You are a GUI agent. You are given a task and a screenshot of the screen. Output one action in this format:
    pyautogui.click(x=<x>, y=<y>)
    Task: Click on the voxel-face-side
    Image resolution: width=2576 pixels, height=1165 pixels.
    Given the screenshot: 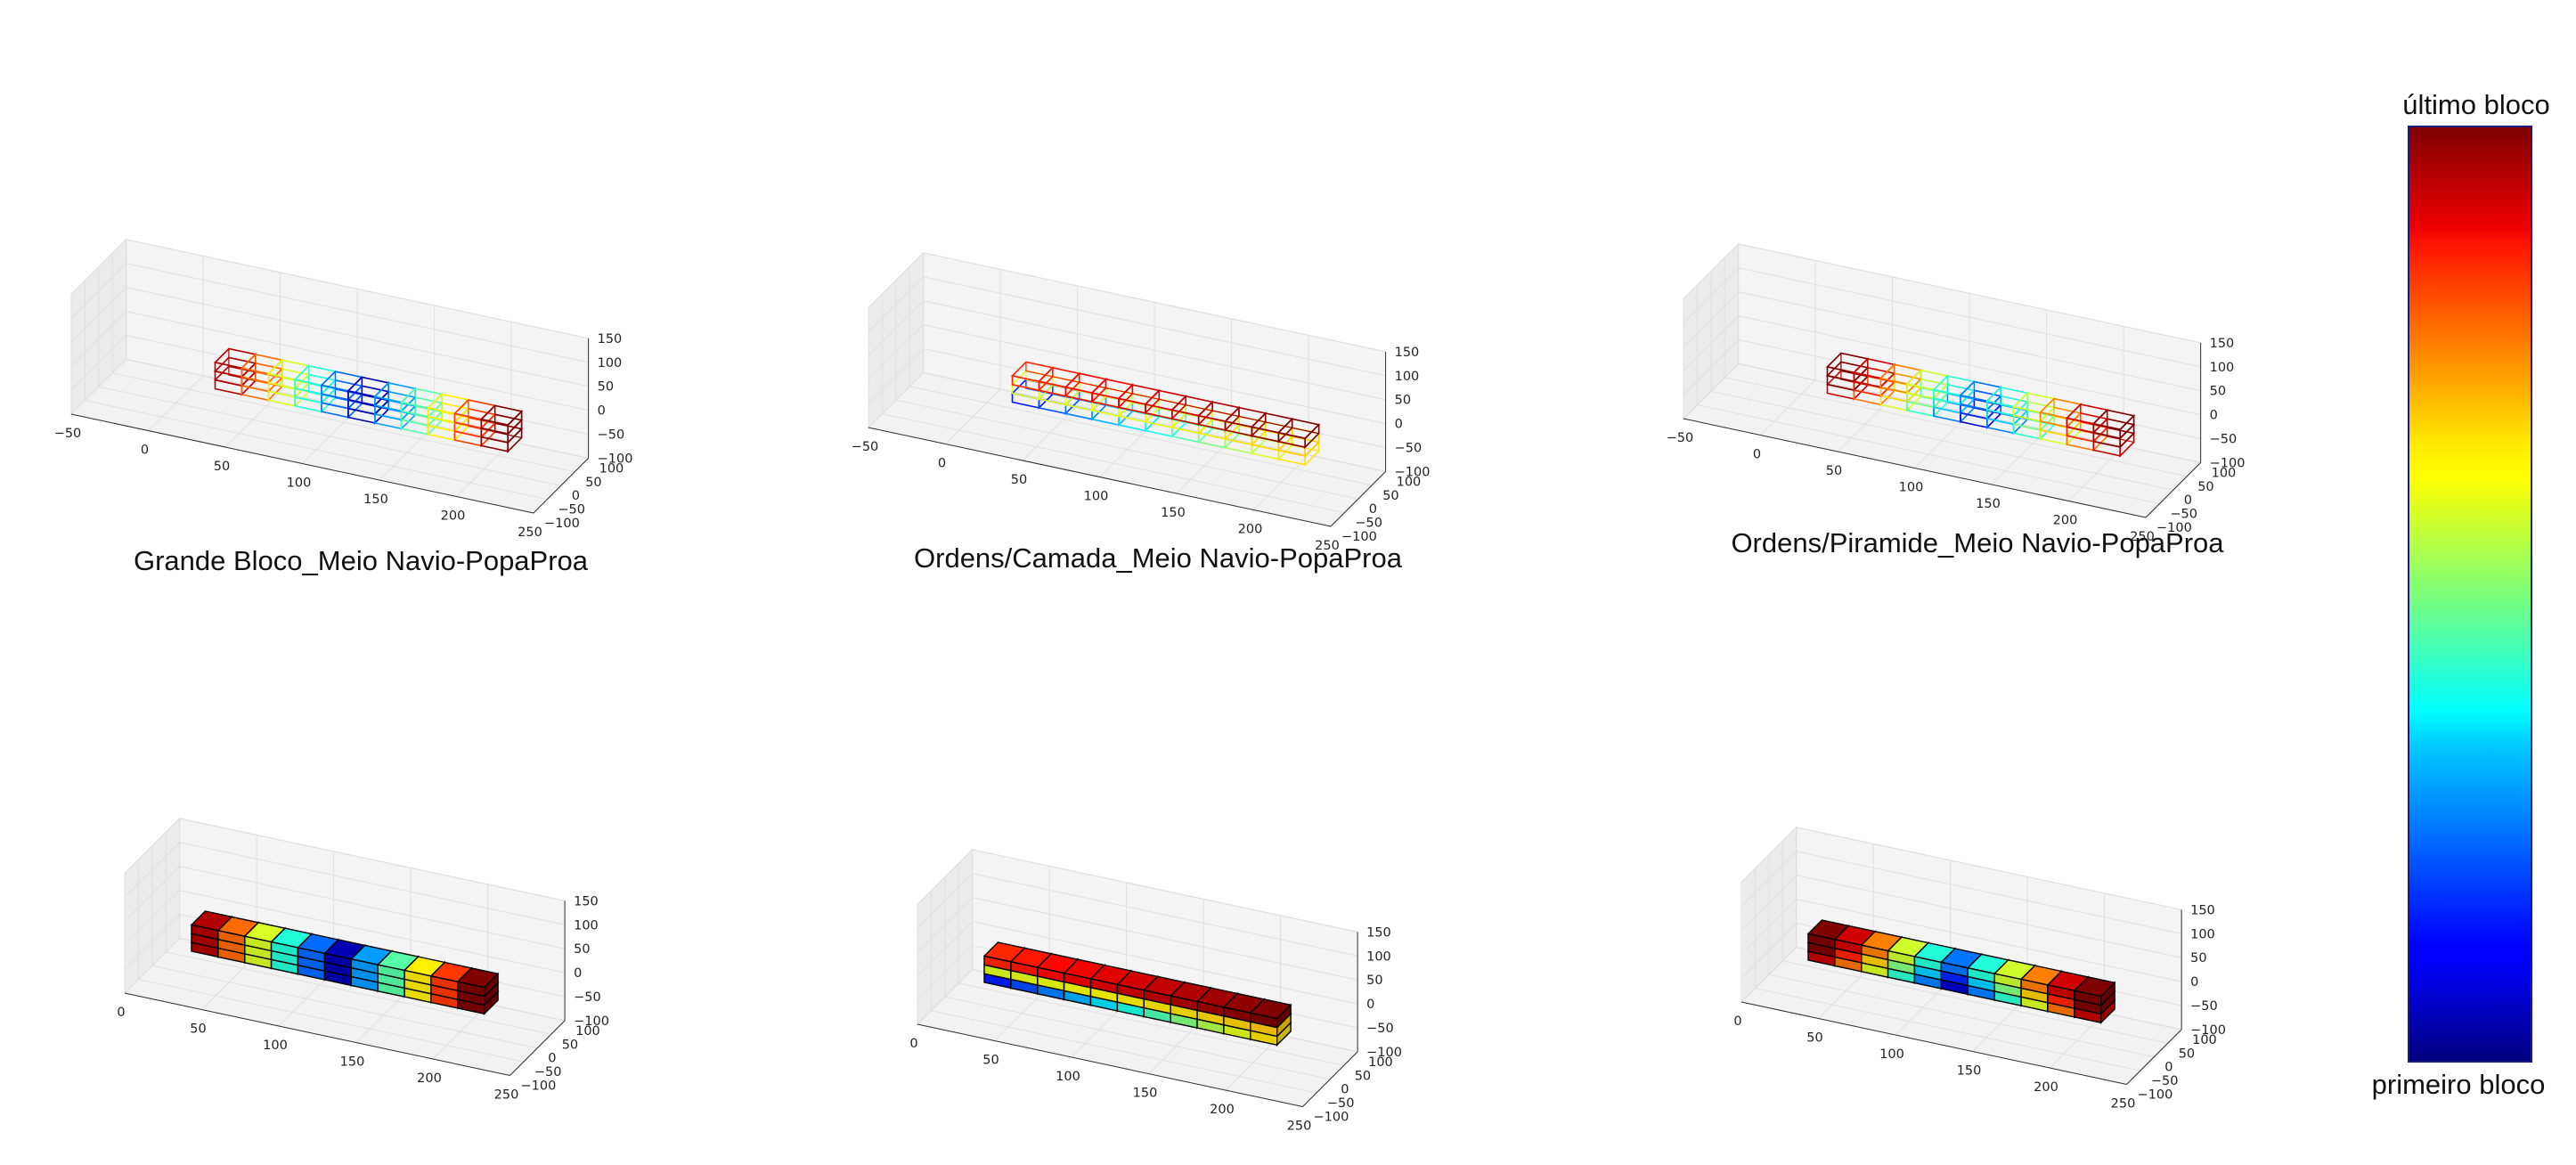 What is the action you would take?
    pyautogui.click(x=492, y=985)
    